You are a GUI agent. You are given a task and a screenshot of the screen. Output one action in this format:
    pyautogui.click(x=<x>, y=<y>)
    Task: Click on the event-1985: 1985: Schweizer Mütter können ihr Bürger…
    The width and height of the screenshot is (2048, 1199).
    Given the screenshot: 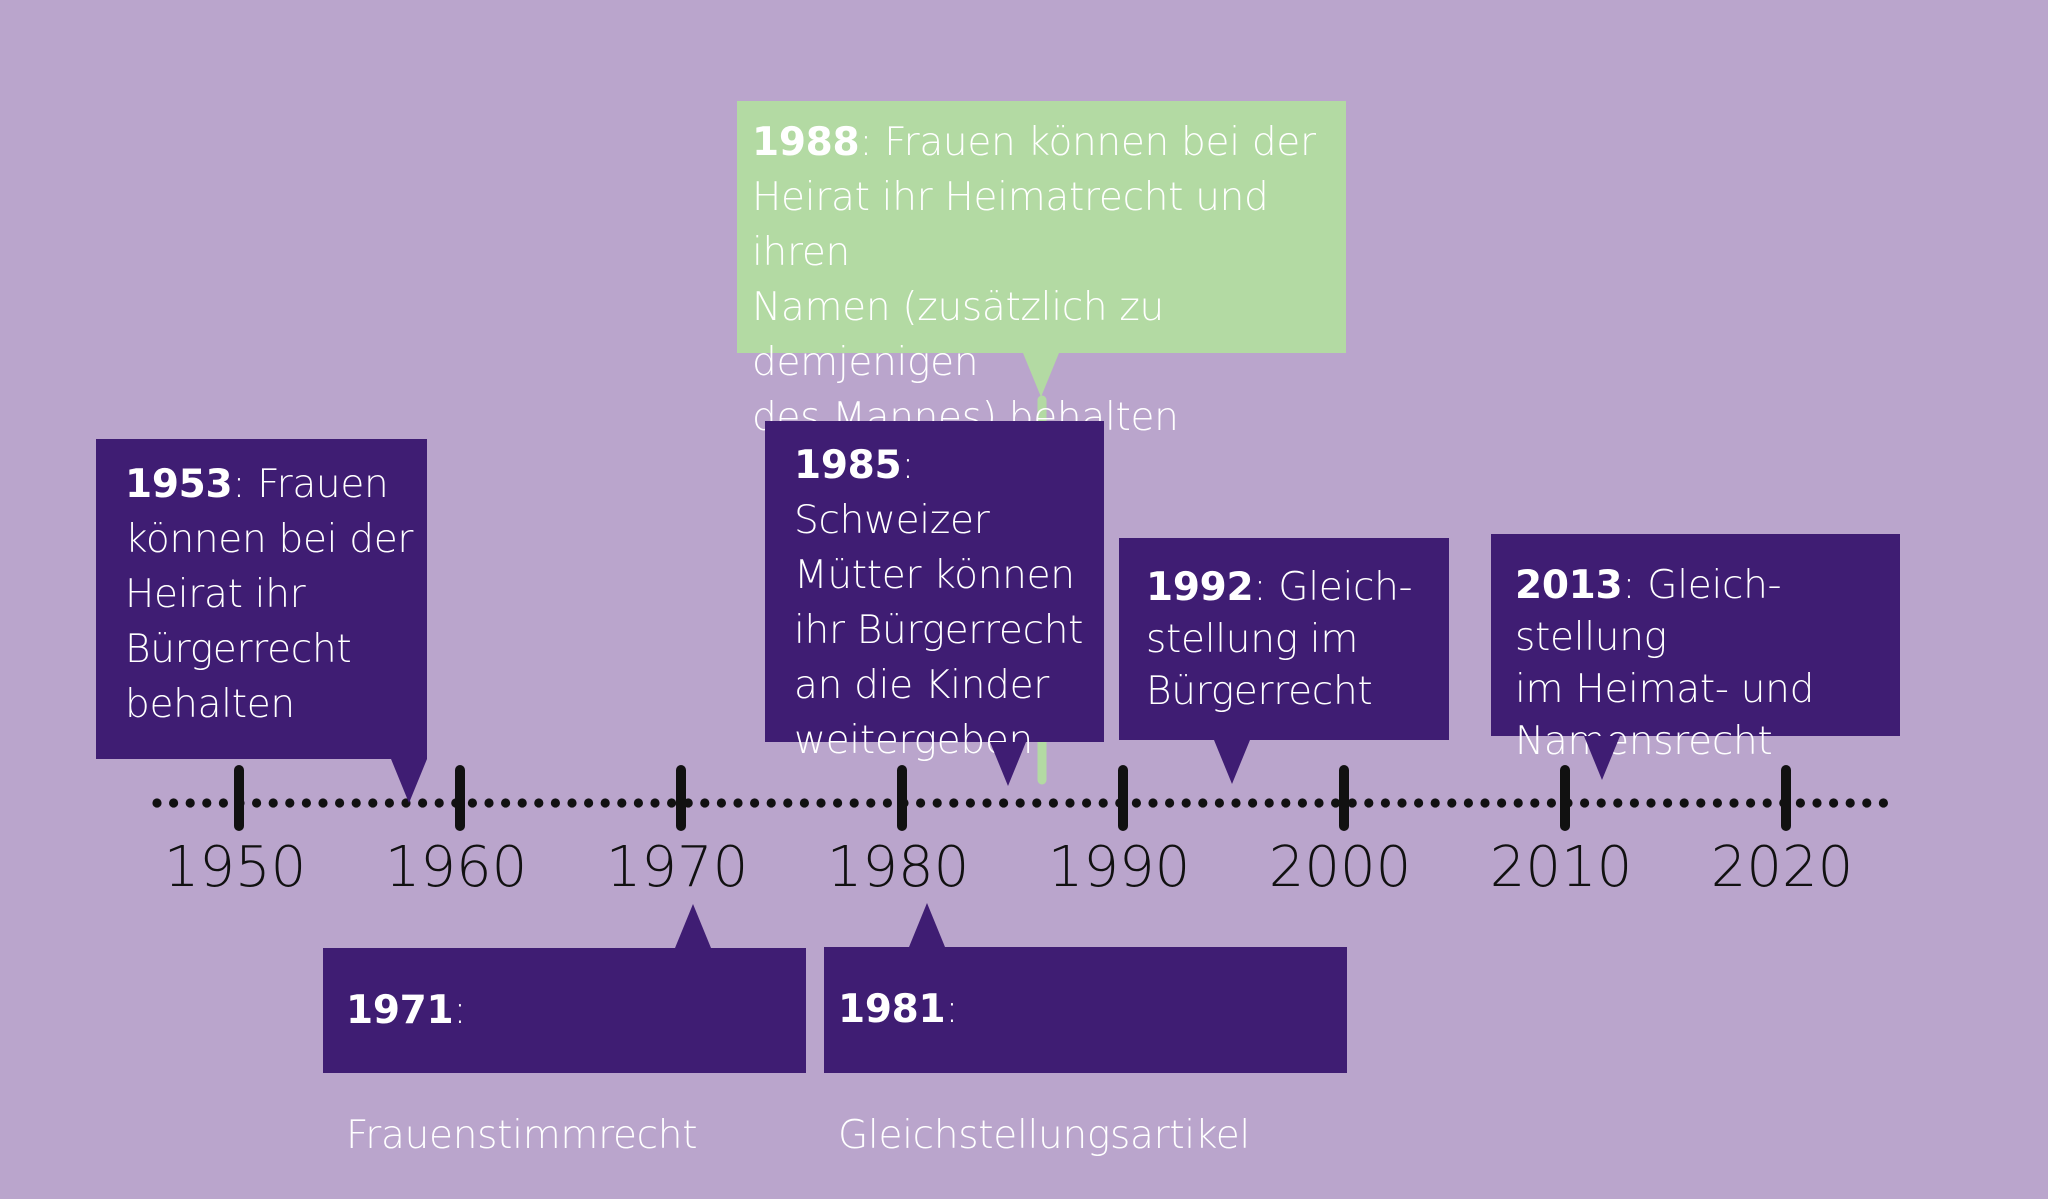 What is the action you would take?
    pyautogui.click(x=934, y=603)
    